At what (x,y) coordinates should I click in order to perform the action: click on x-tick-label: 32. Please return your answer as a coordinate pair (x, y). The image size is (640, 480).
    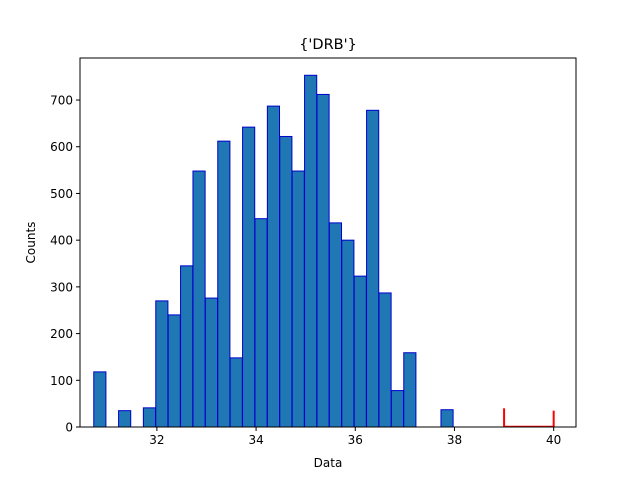
    Looking at the image, I should click on (156, 440).